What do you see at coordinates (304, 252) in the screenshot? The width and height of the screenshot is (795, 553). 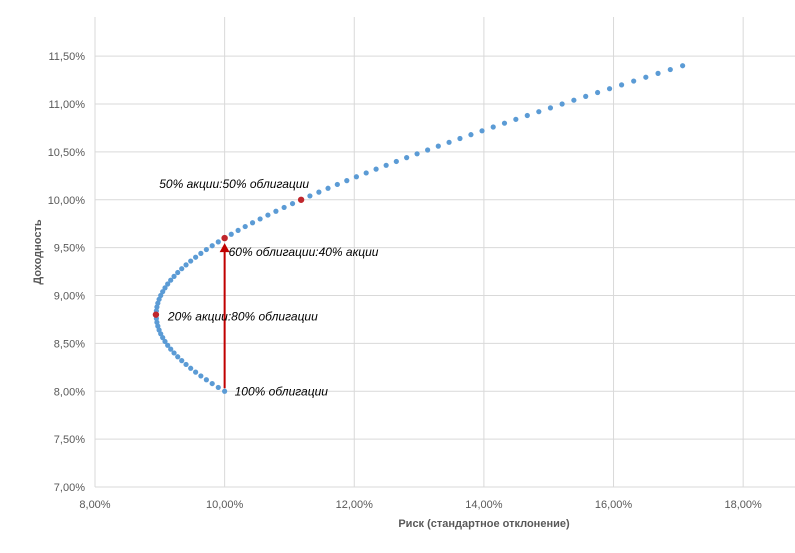 I see `annotation-label: 60% облигации:40% акции` at bounding box center [304, 252].